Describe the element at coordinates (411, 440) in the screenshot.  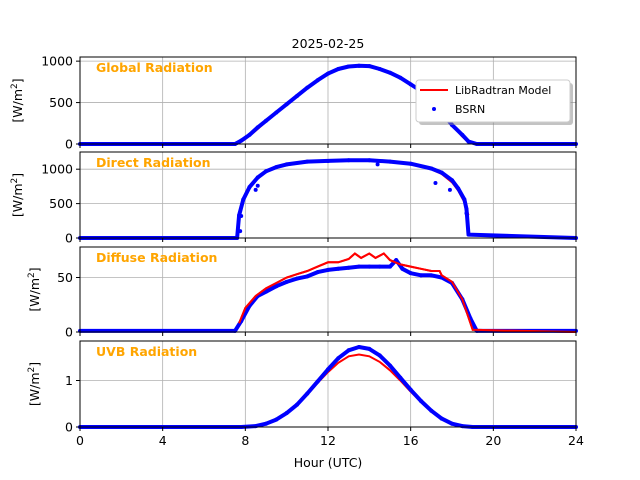
I see `x-tick-label: 16` at that location.